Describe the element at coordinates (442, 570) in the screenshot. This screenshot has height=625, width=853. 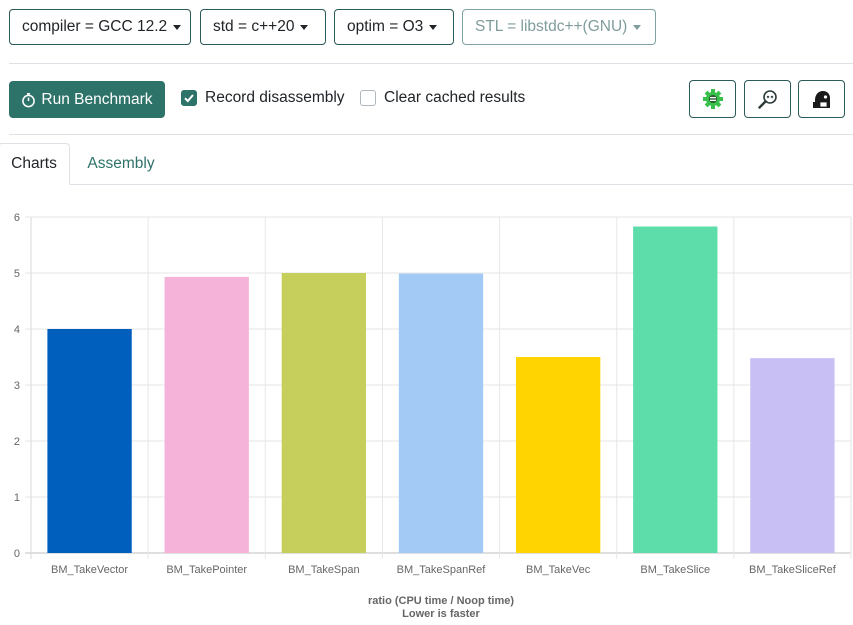
I see `x-tick-label: BM_TakeSpanRef` at that location.